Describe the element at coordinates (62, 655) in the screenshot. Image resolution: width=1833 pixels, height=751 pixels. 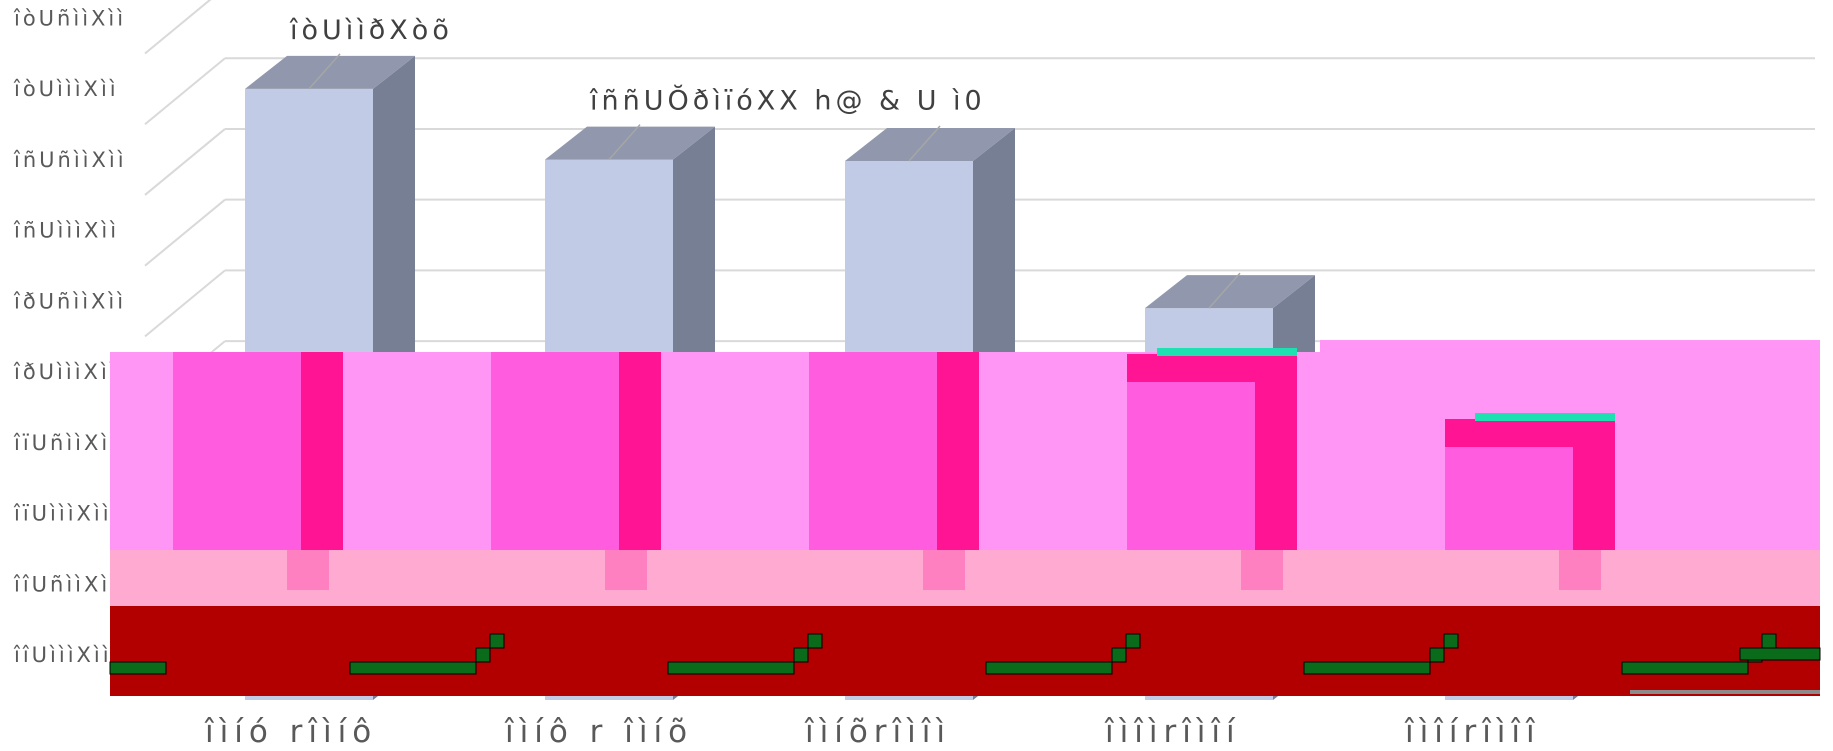
I see `y-tick-label: îîUìììXìì` at that location.